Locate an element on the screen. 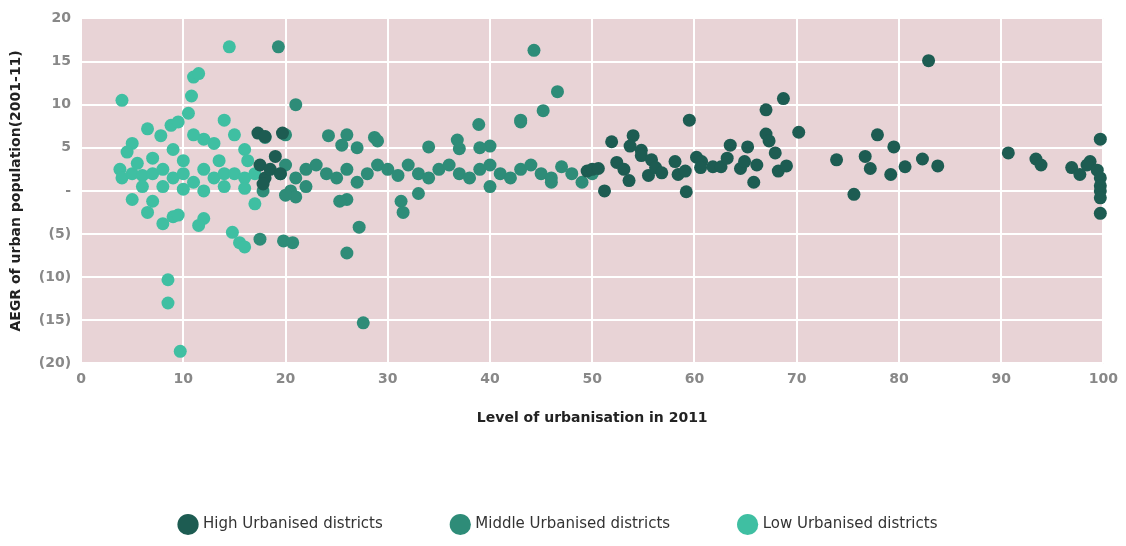 The height and width of the screenshot is (546, 1126). legend-label: Low Urbanised districts is located at coordinates (850, 523).